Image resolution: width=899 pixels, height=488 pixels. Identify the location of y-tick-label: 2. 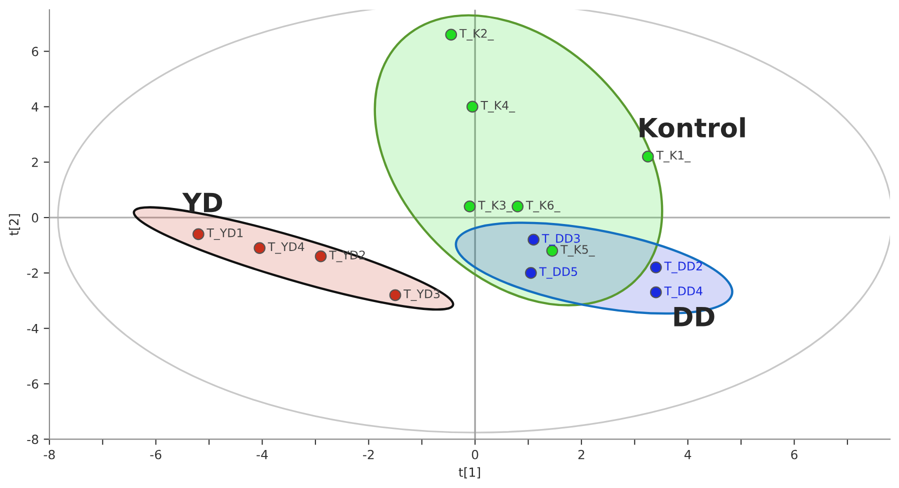
(35, 162).